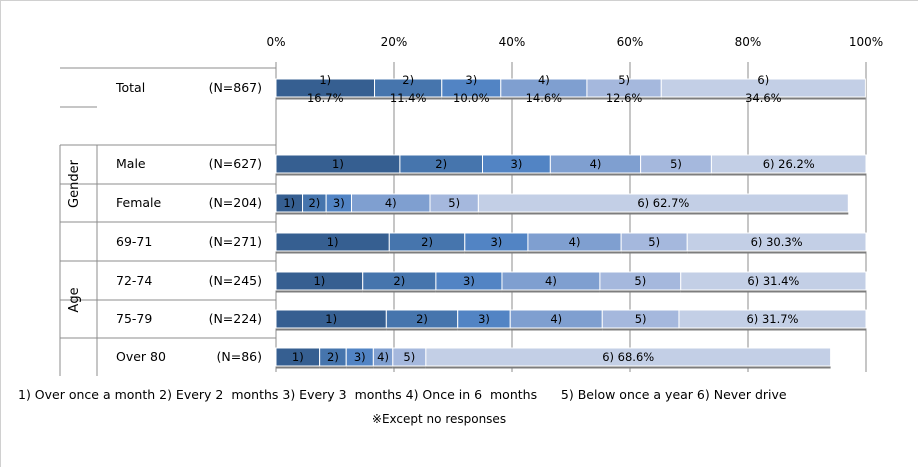 Image resolution: width=918 pixels, height=471 pixels. Describe the element at coordinates (239, 356) in the screenshot. I see `row-n-label: (N=86)` at that location.